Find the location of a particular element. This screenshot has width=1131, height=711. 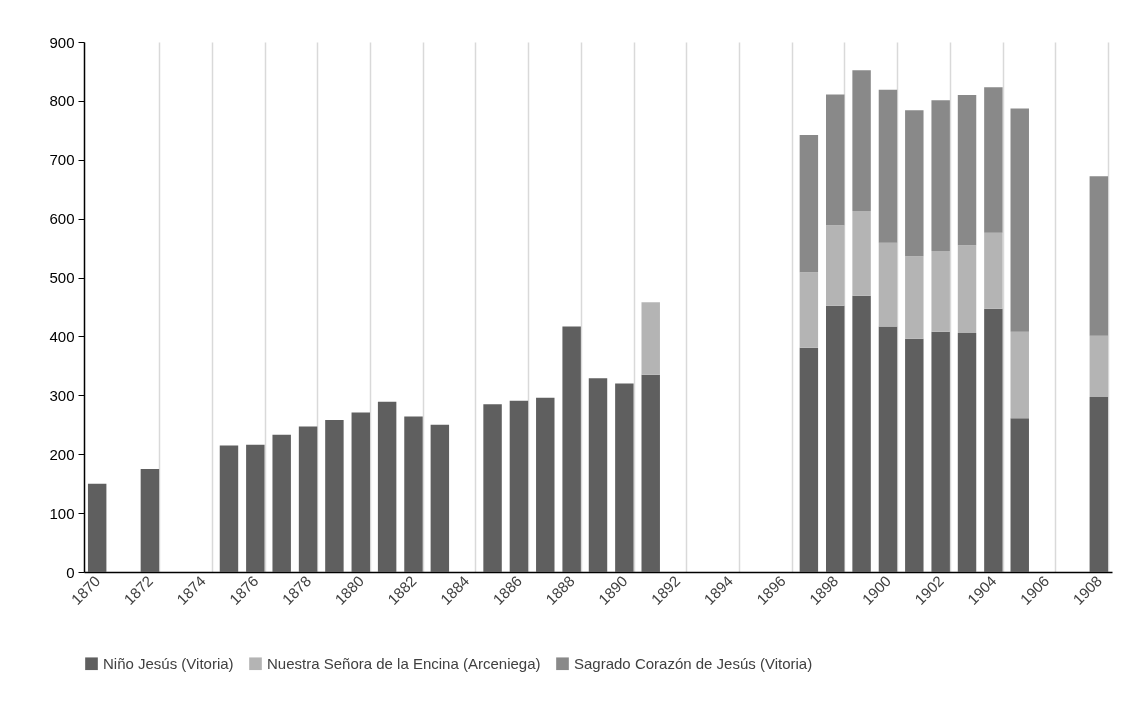

legend-label: Niño Jesús (Vitoria) is located at coordinates (168, 663).